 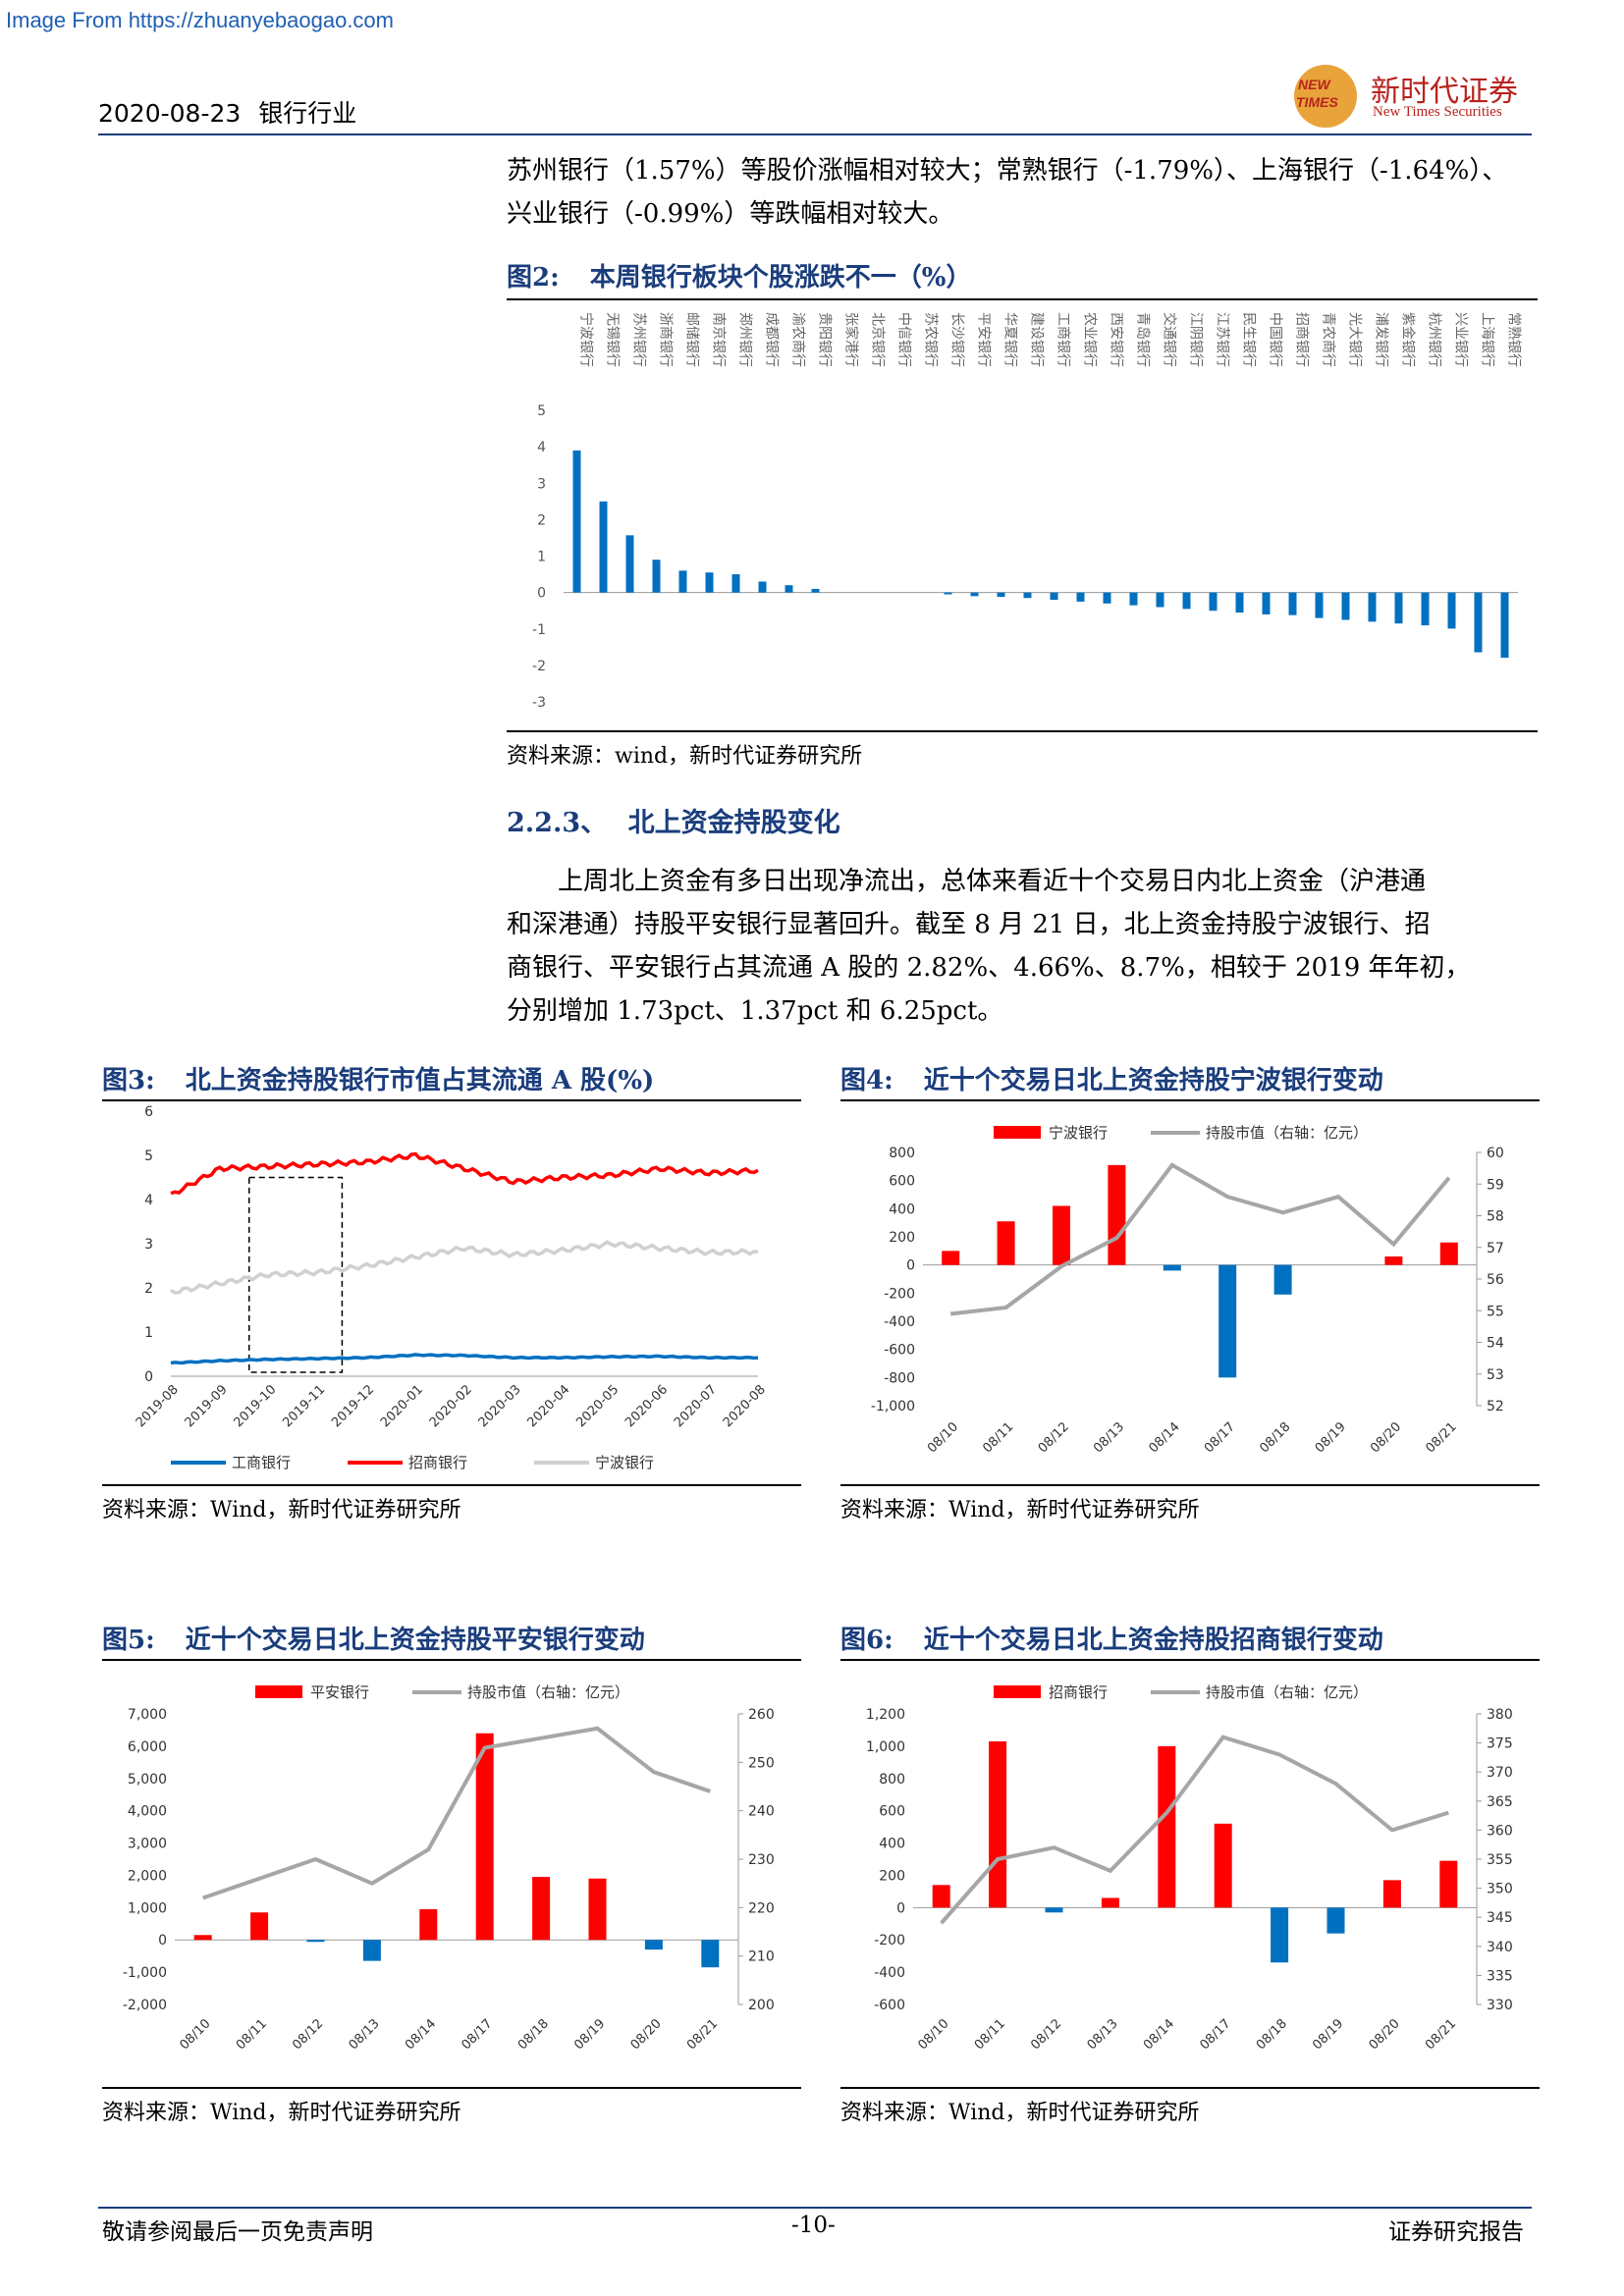 What do you see at coordinates (666, 339) in the screenshot?
I see `fig2-category-label: 浙商银行` at bounding box center [666, 339].